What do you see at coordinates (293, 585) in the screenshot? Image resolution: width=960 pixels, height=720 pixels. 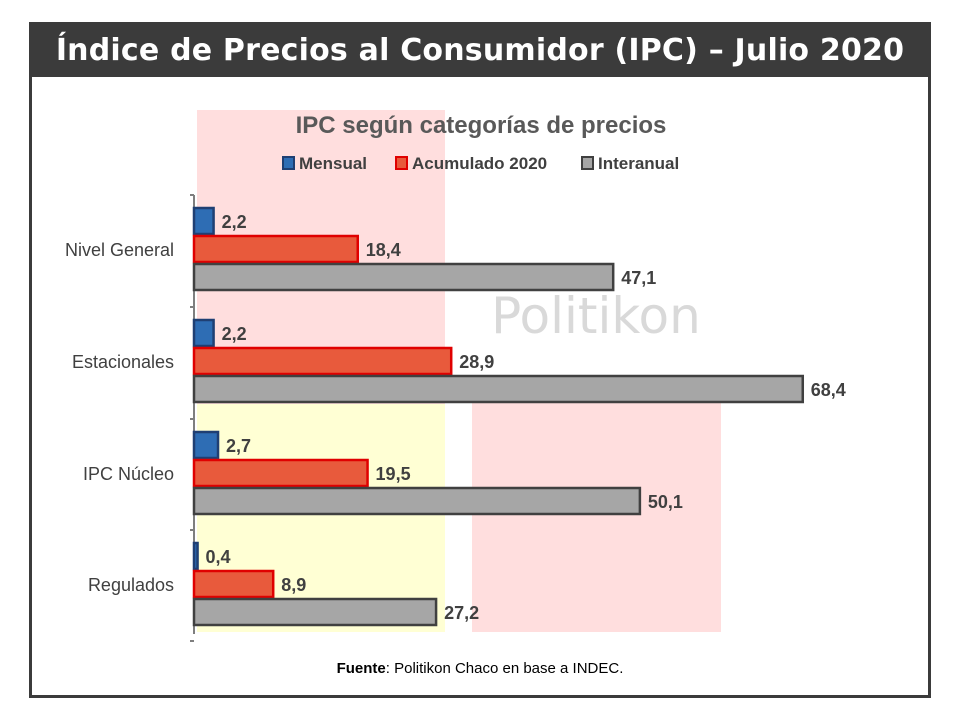 I see `data-label-2-4: 8,9` at bounding box center [293, 585].